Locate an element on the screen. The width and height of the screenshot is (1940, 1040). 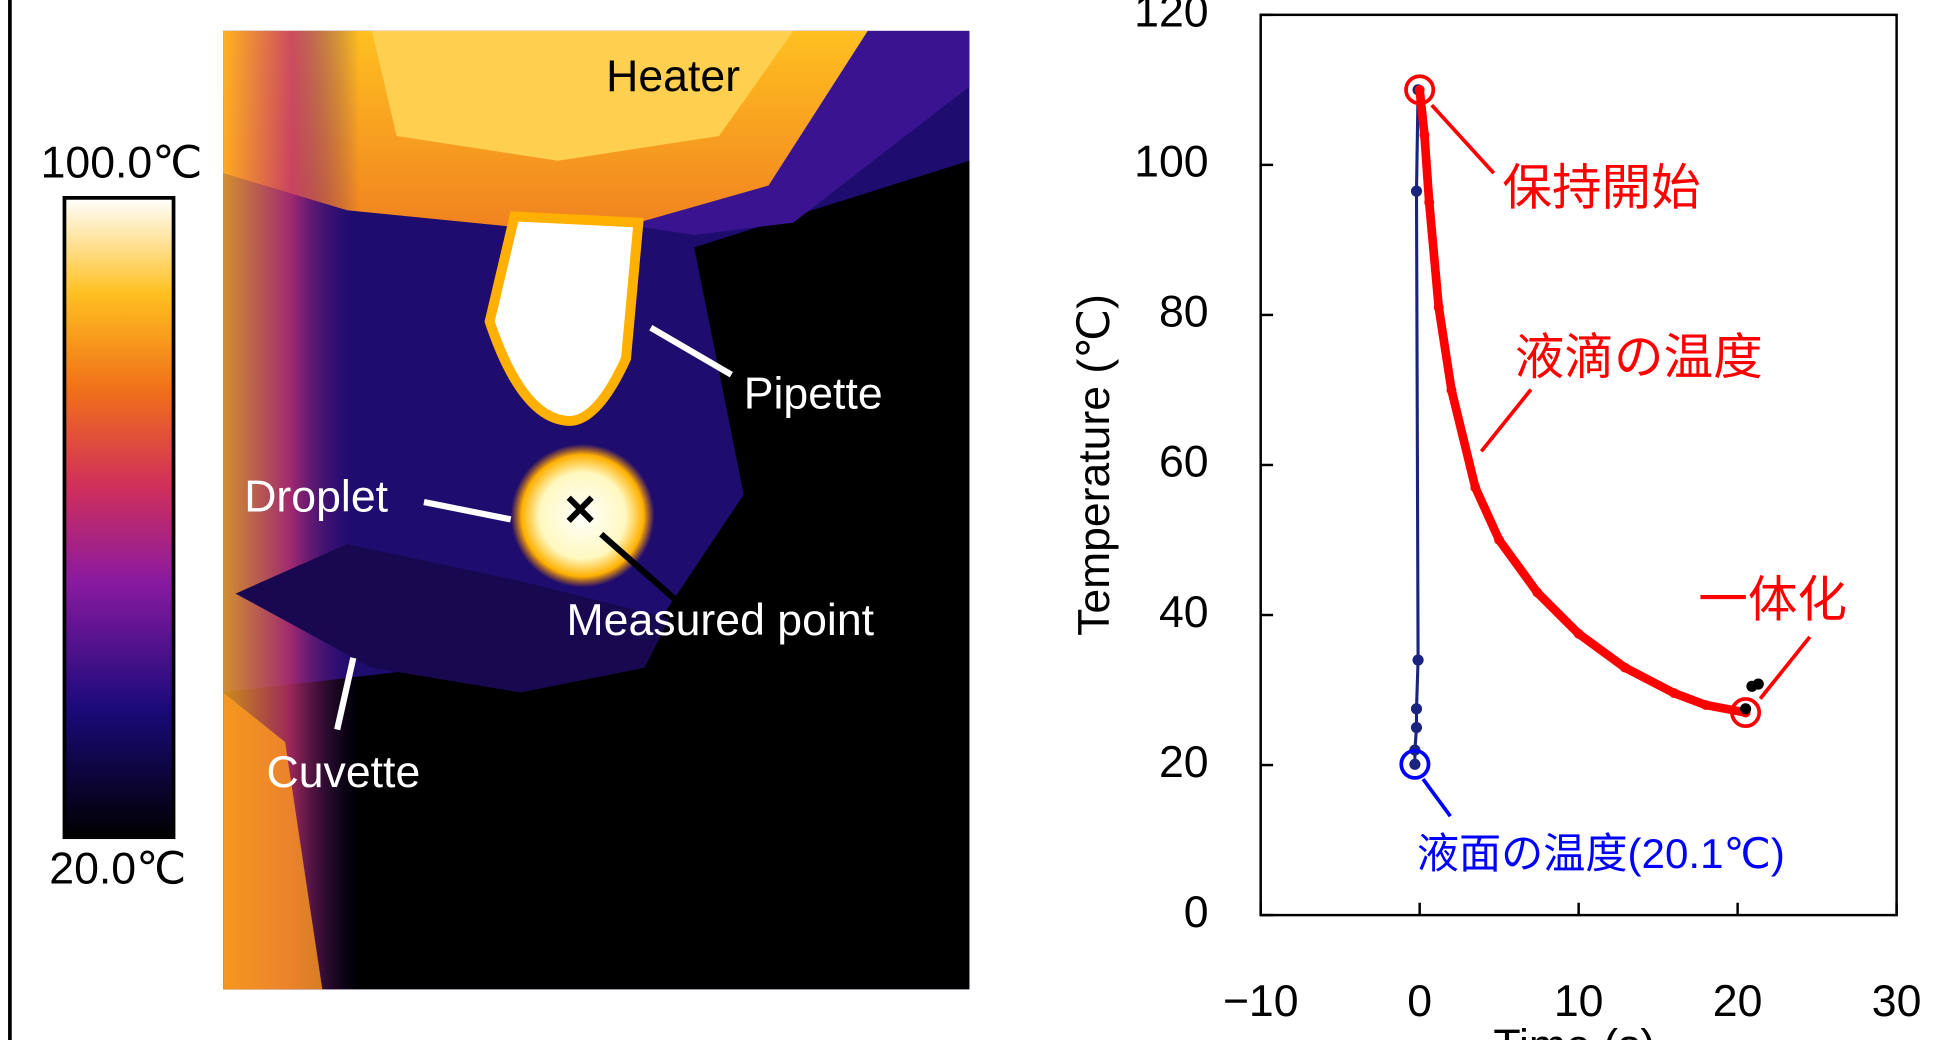
x-tick-label: 30 is located at coordinates (1897, 1001).